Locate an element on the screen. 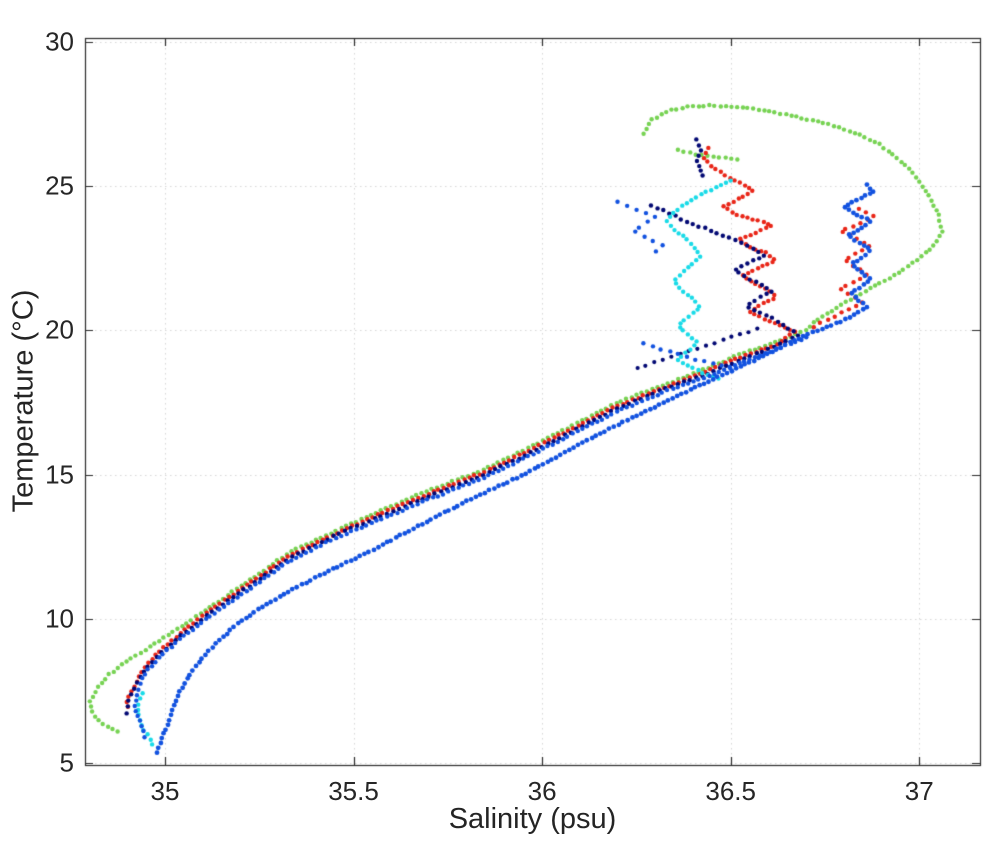 The width and height of the screenshot is (997, 846). y-tick-label: 5 is located at coordinates (66, 762).